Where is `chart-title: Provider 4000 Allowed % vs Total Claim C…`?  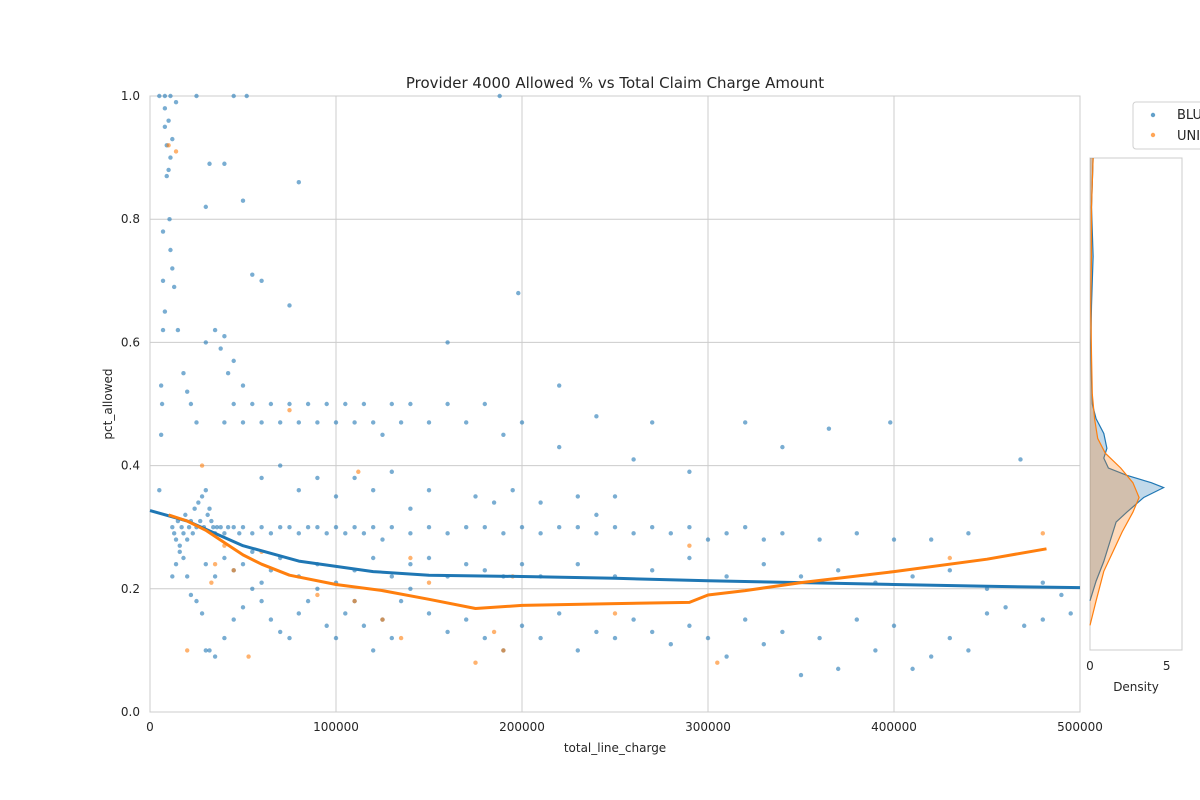
chart-title: Provider 4000 Allowed % vs Total Claim C… is located at coordinates (615, 83).